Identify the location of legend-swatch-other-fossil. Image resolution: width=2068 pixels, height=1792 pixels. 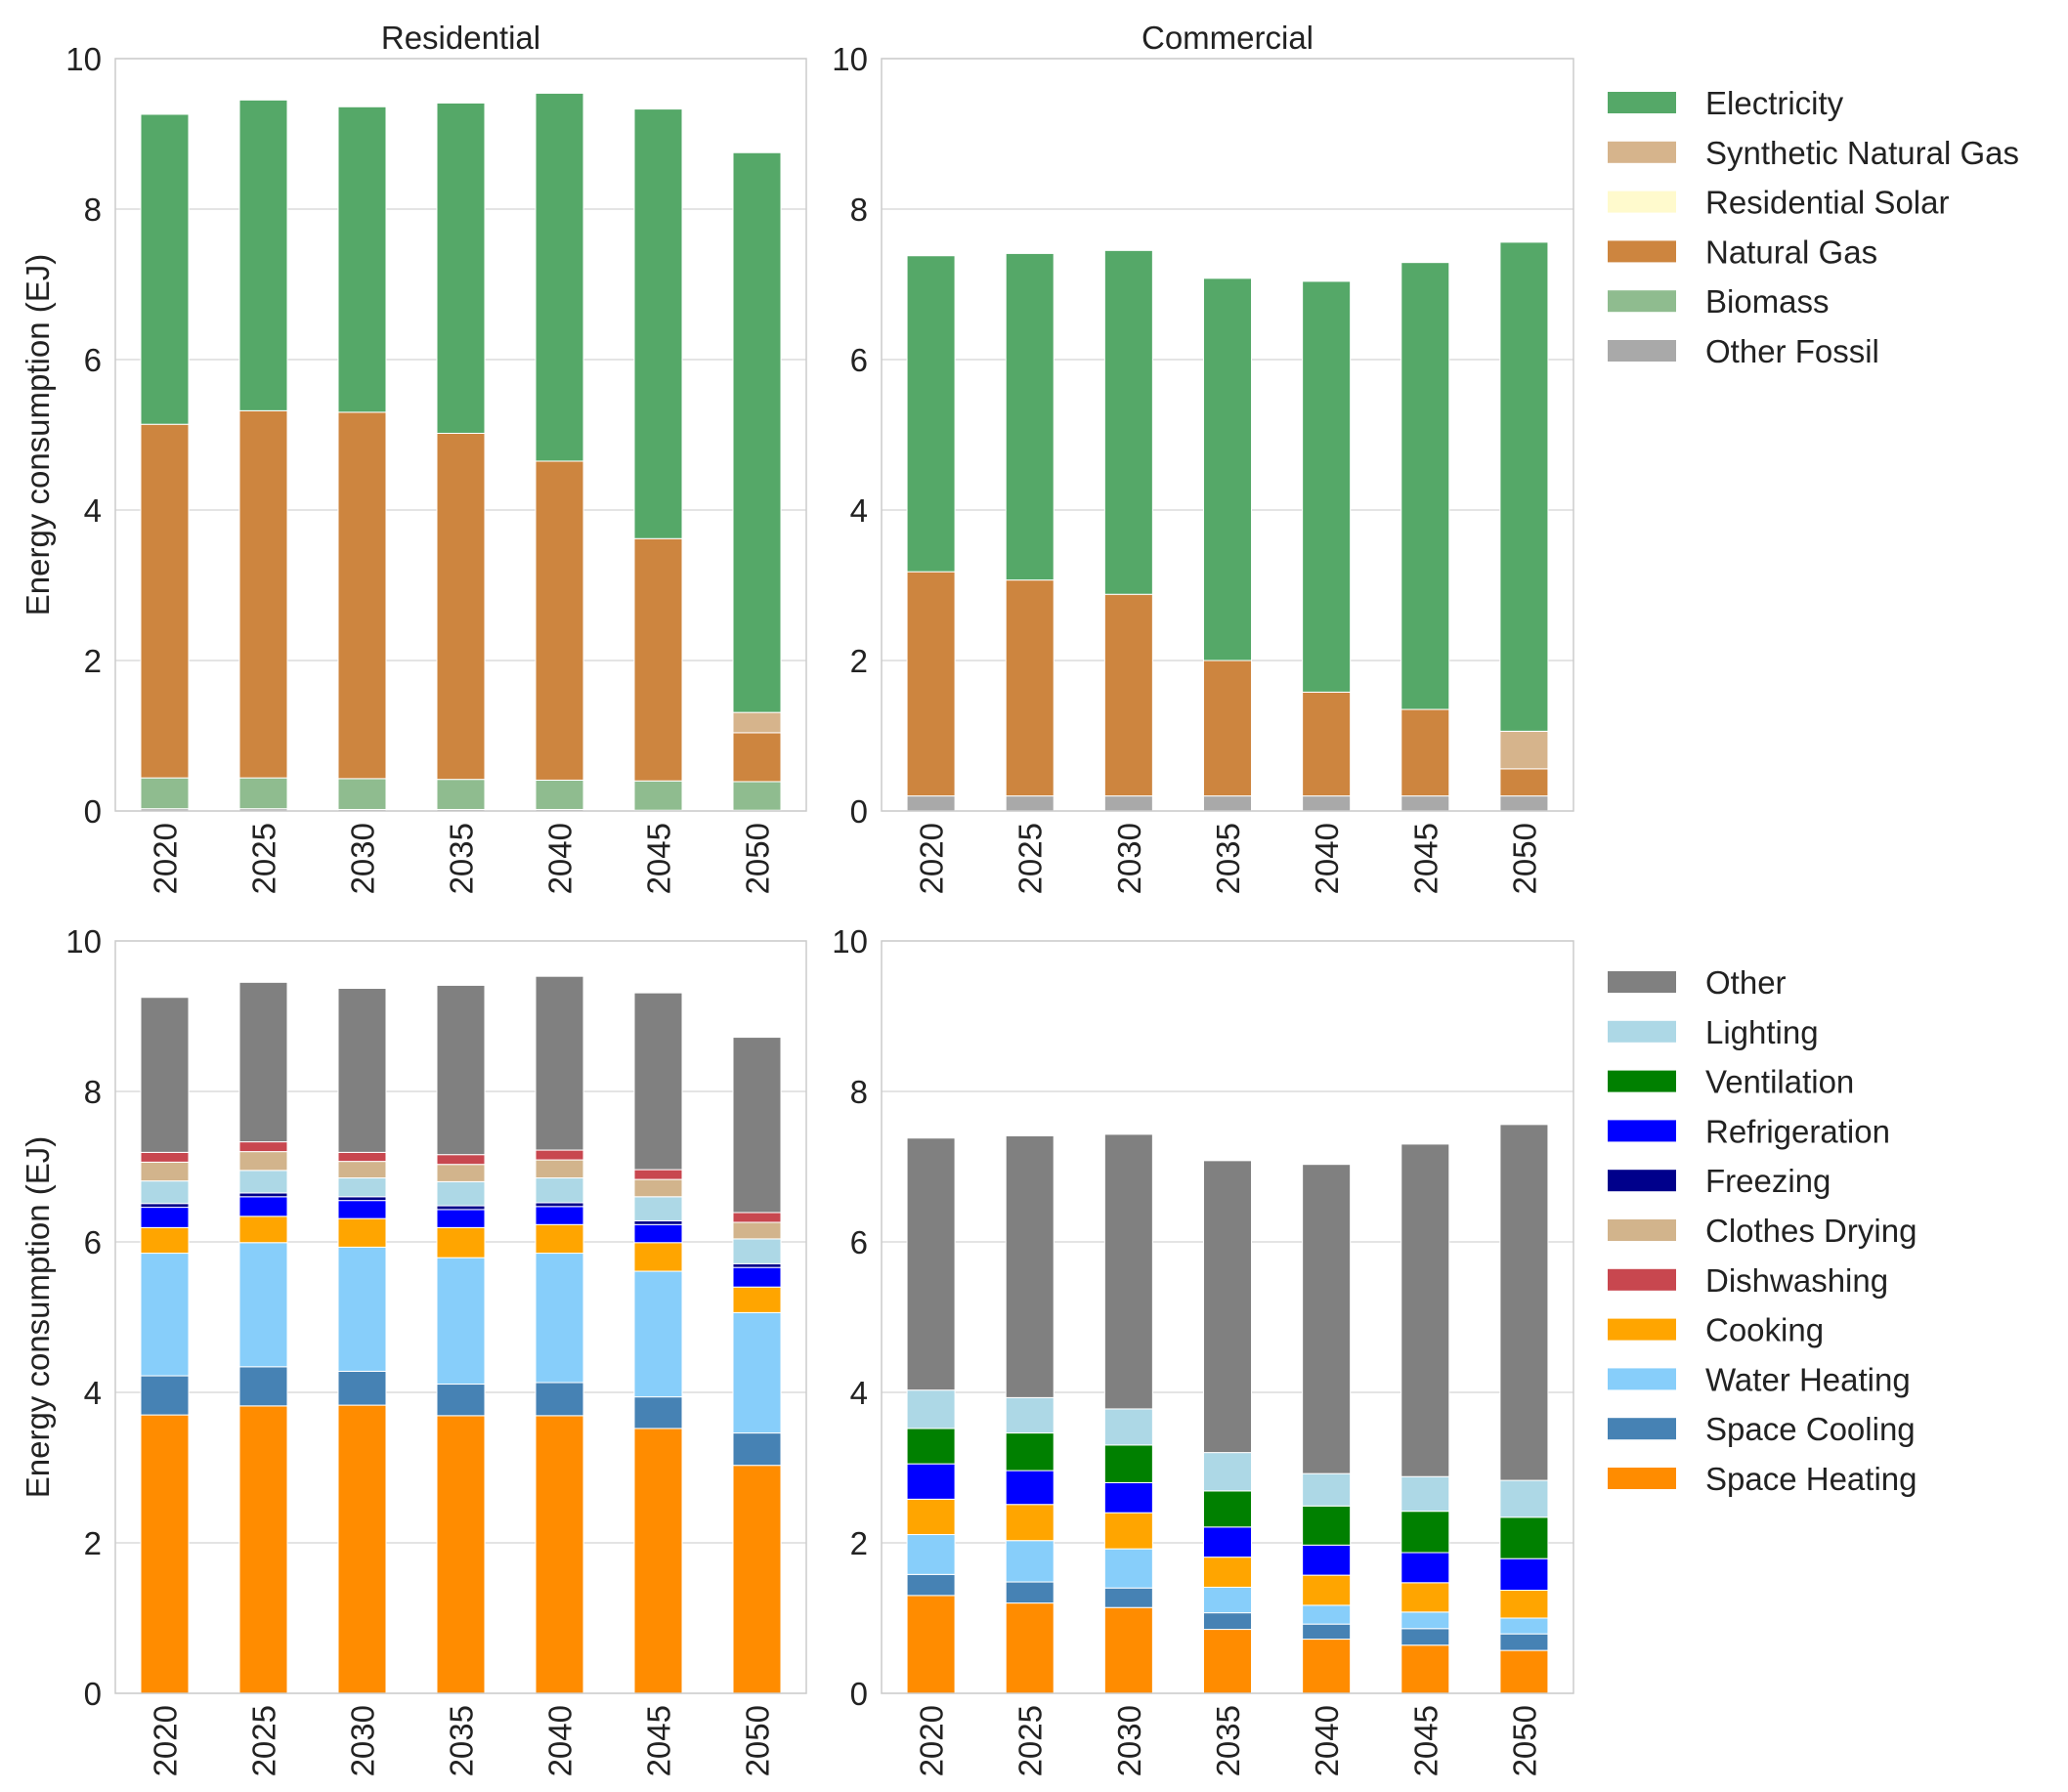
(1642, 351).